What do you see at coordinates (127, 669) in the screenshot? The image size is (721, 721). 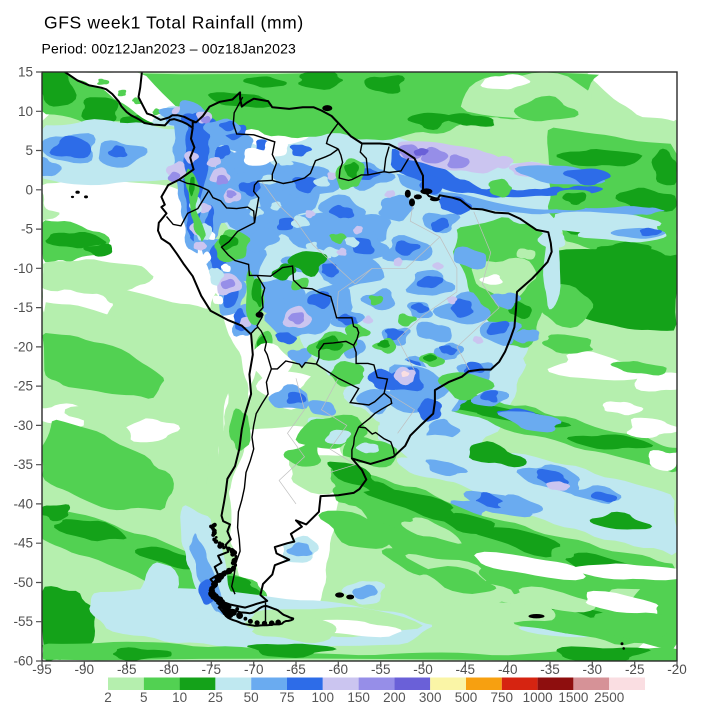 I see `svg-text: -85` at bounding box center [127, 669].